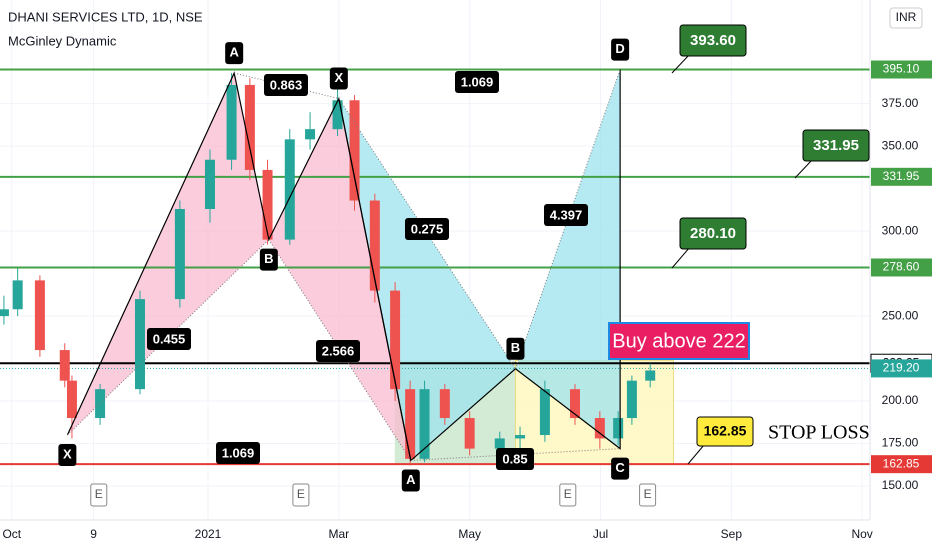 This screenshot has width=932, height=555. I want to click on level-tag-label: 219.20, so click(901, 368).